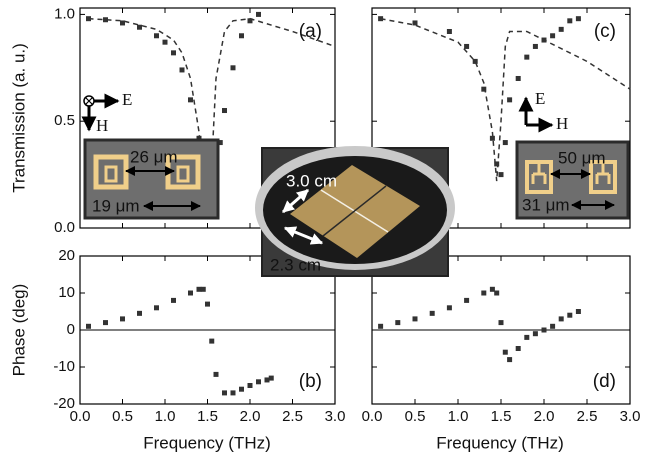 Image resolution: width=653 pixels, height=469 pixels. What do you see at coordinates (310, 31) in the screenshot?
I see `panel-label: (a)` at bounding box center [310, 31].